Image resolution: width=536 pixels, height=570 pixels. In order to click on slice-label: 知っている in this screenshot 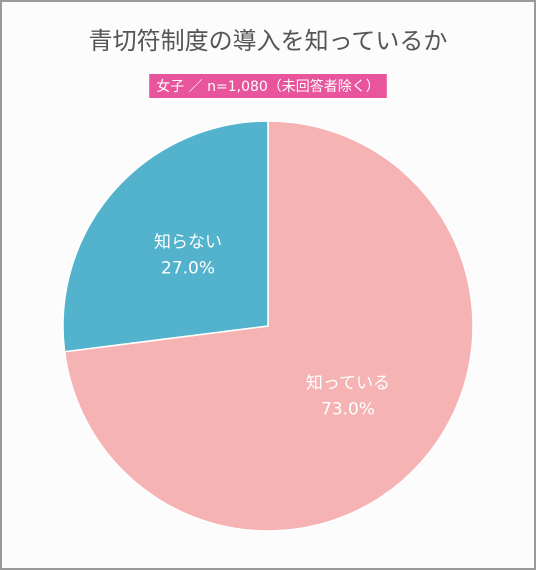, I will do `click(348, 383)`.